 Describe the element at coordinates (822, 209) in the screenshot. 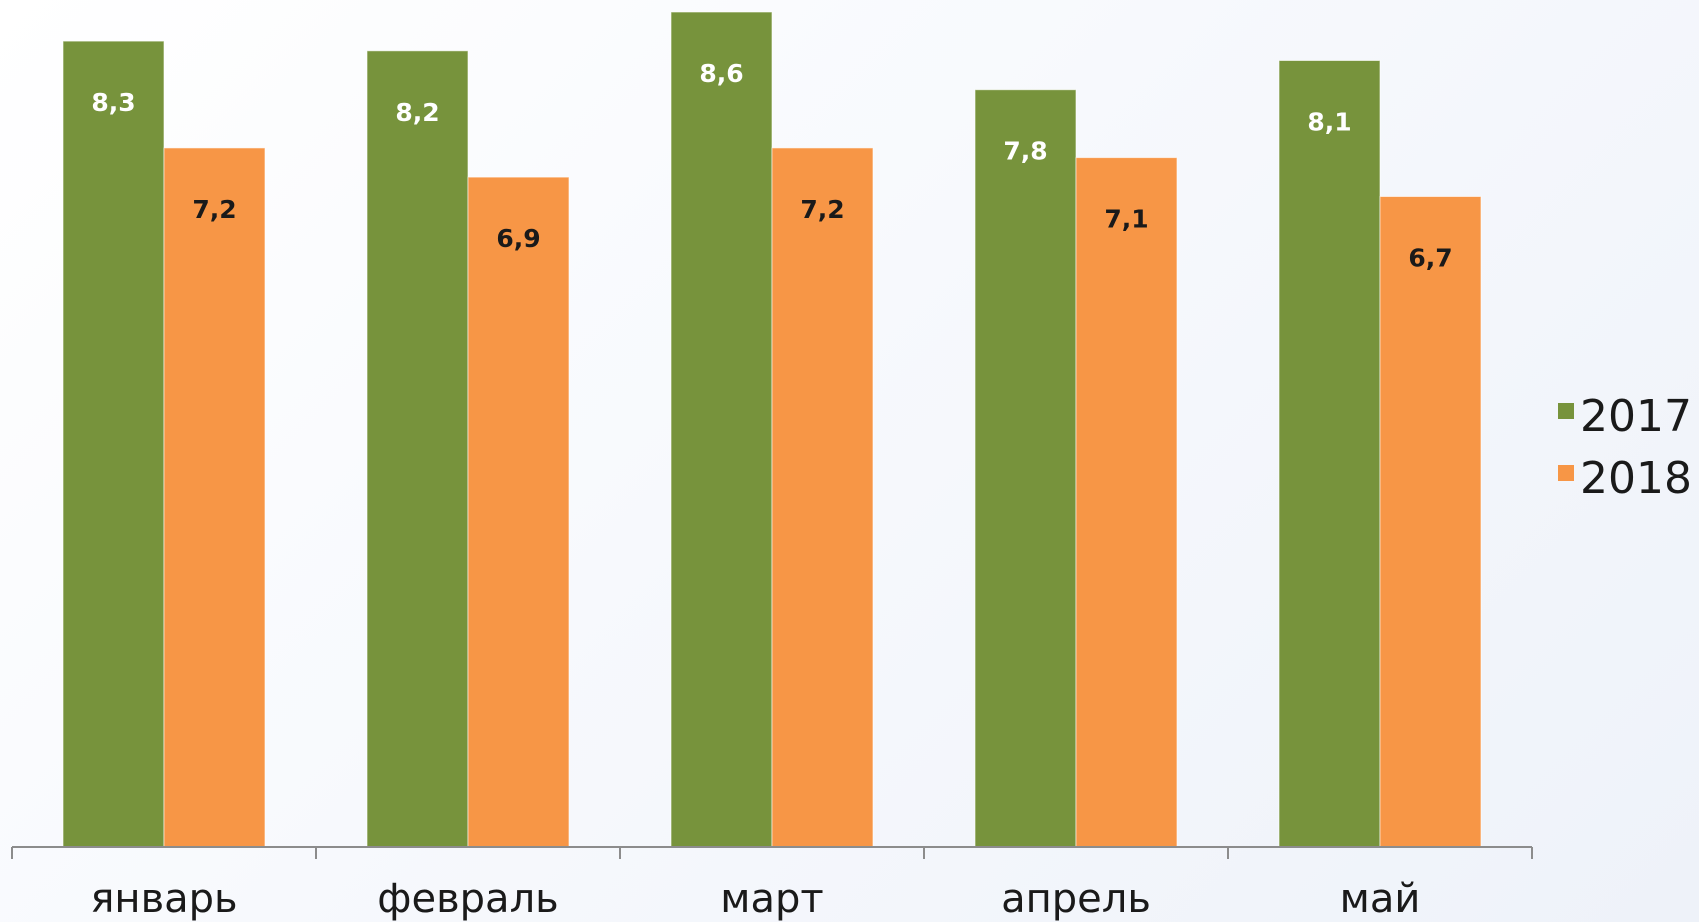

I see `data-label-2018-2: 7,2` at that location.